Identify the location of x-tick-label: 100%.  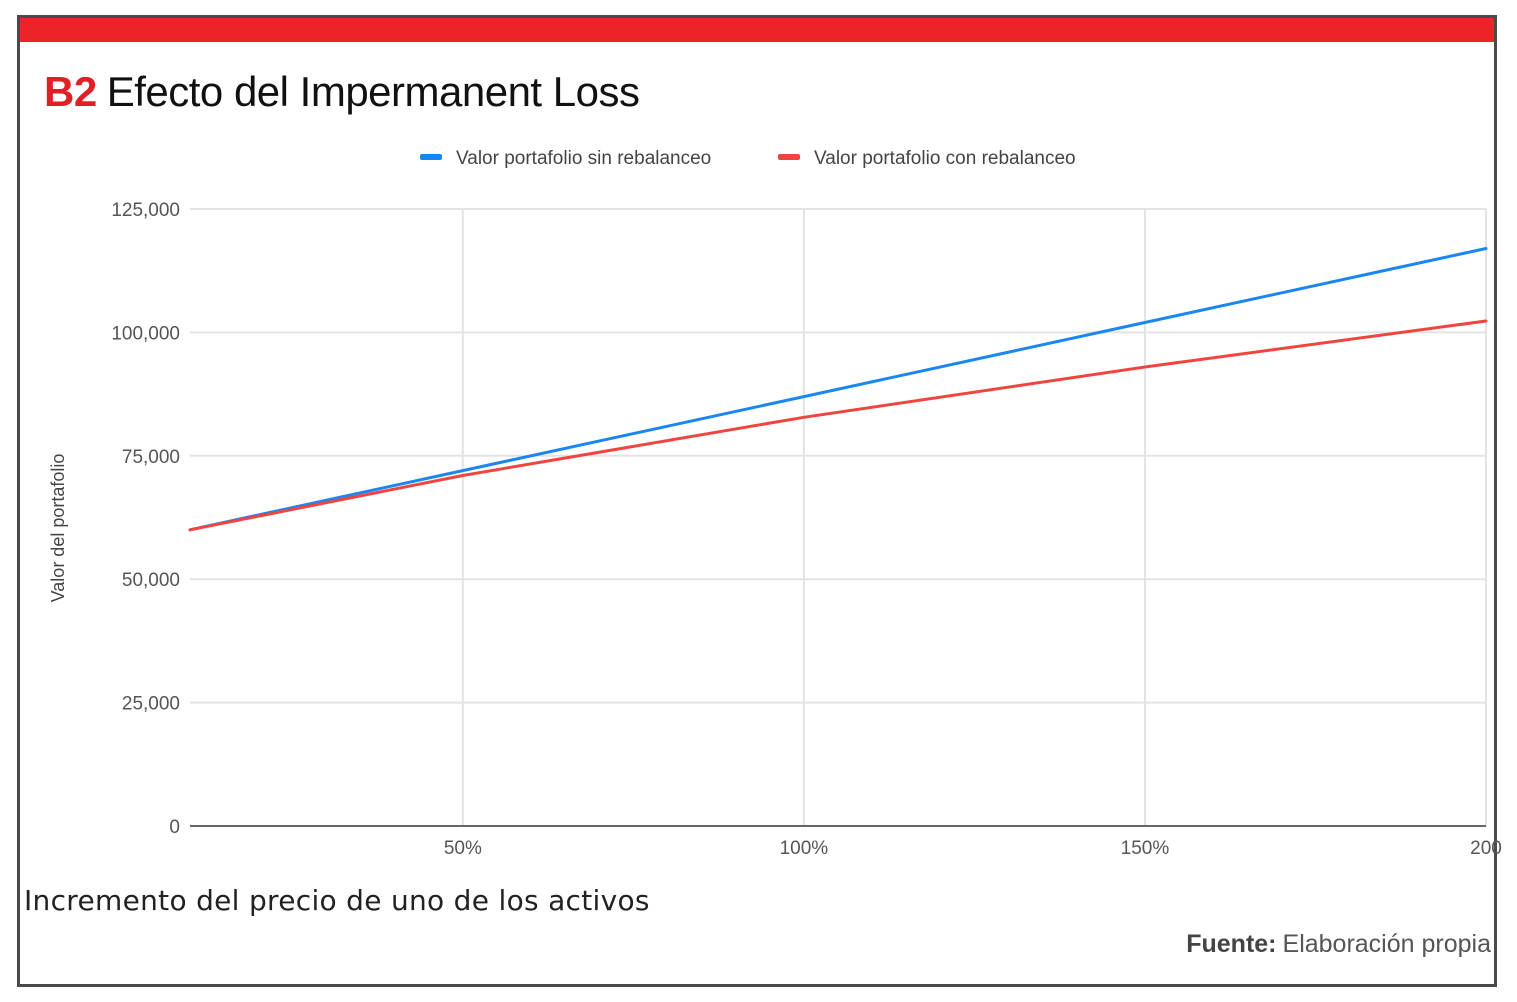
(804, 848).